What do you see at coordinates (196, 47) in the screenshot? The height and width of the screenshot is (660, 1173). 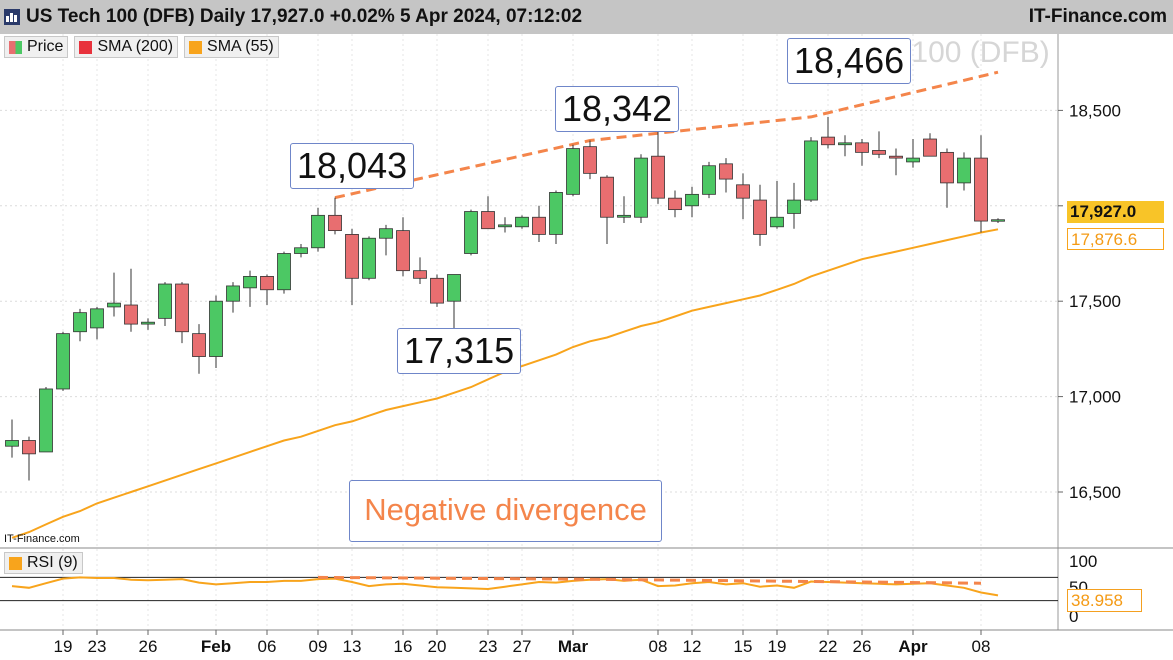 I see `sma55-swatch-icon` at bounding box center [196, 47].